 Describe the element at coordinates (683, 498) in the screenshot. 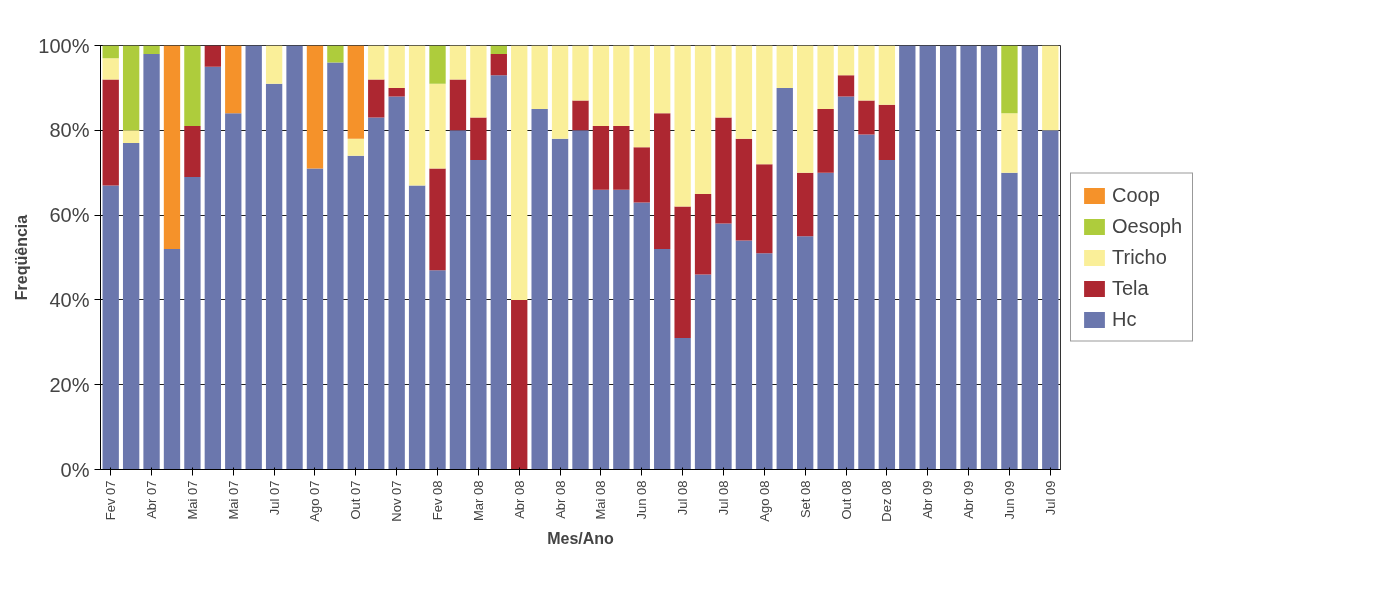

I see `x-tick-label: Jul 08` at that location.